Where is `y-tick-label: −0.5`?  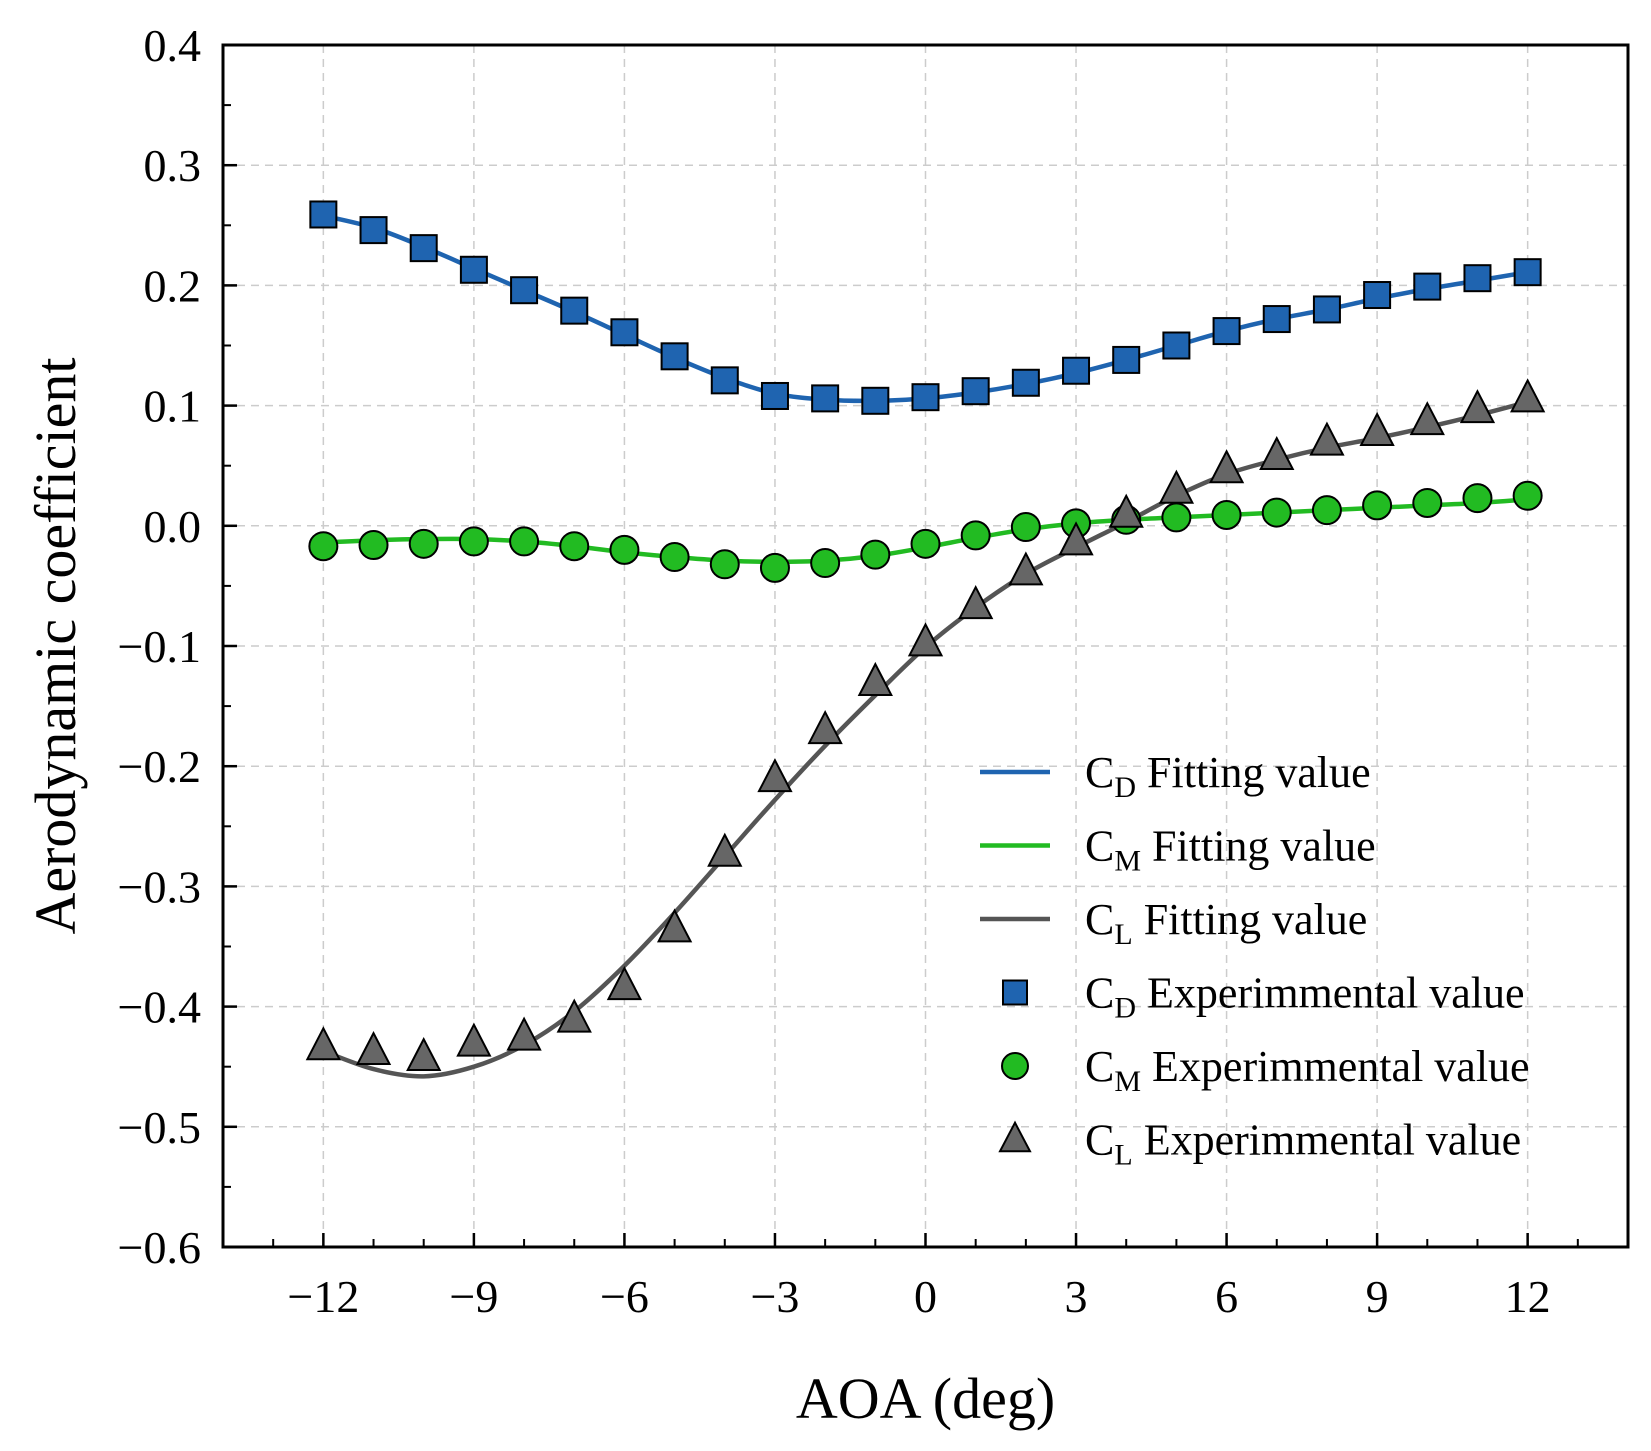 y-tick-label: −0.5 is located at coordinates (159, 1127).